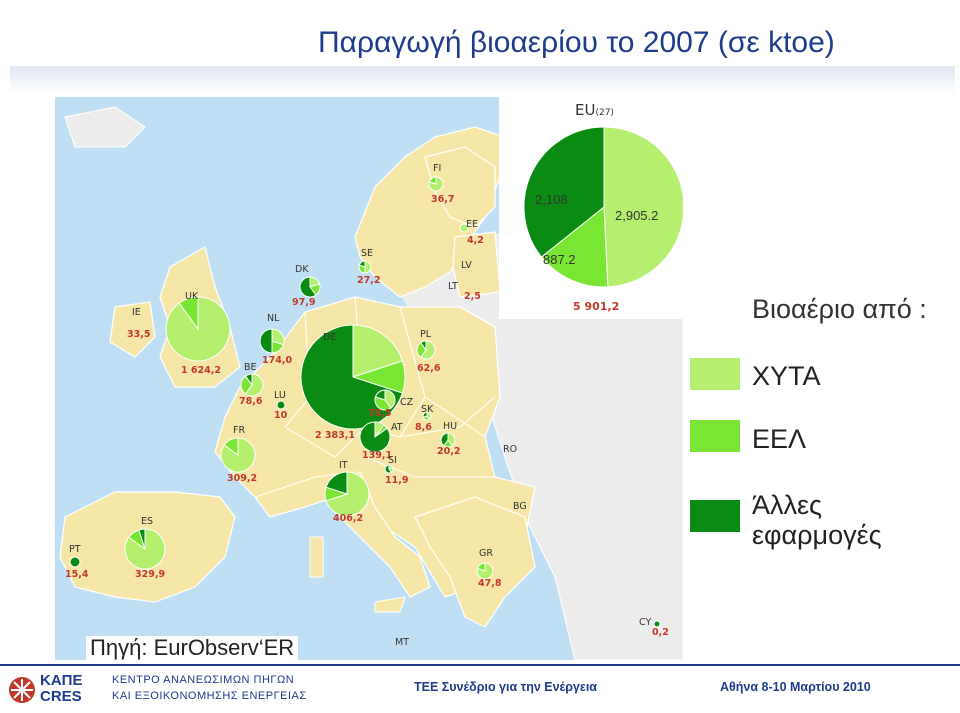  What do you see at coordinates (407, 402) in the screenshot?
I see `country-code-cz: CZ` at bounding box center [407, 402].